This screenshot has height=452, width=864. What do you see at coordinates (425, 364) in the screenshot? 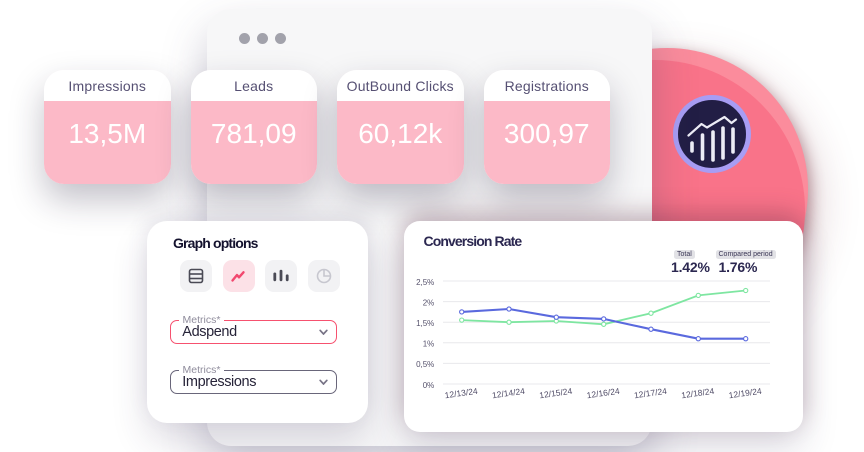
I see `svg-text: 0,5%` at bounding box center [425, 364].